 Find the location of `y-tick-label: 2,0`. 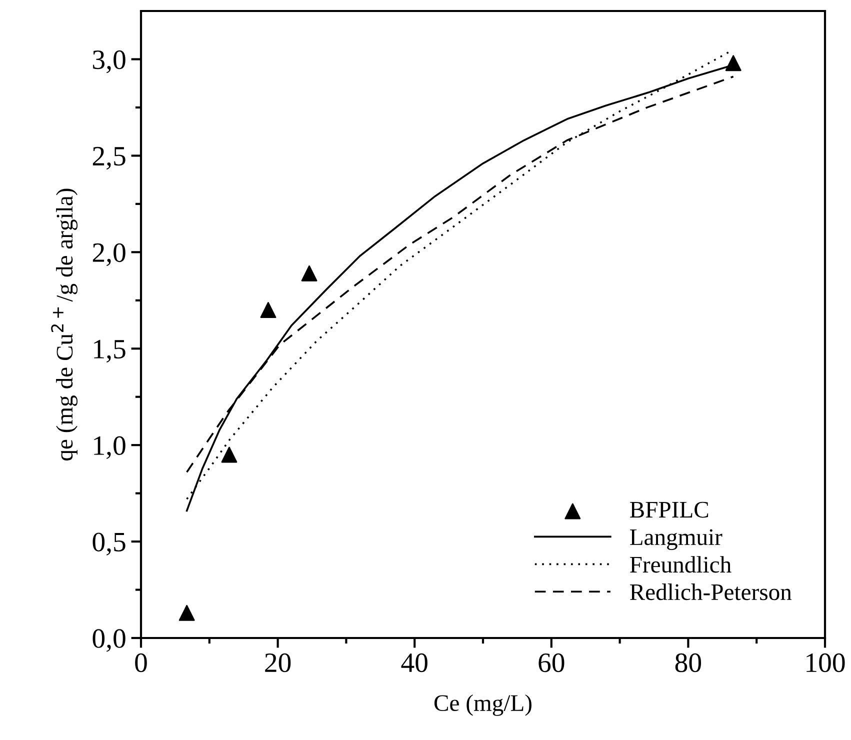

y-tick-label: 2,0 is located at coordinates (109, 254).